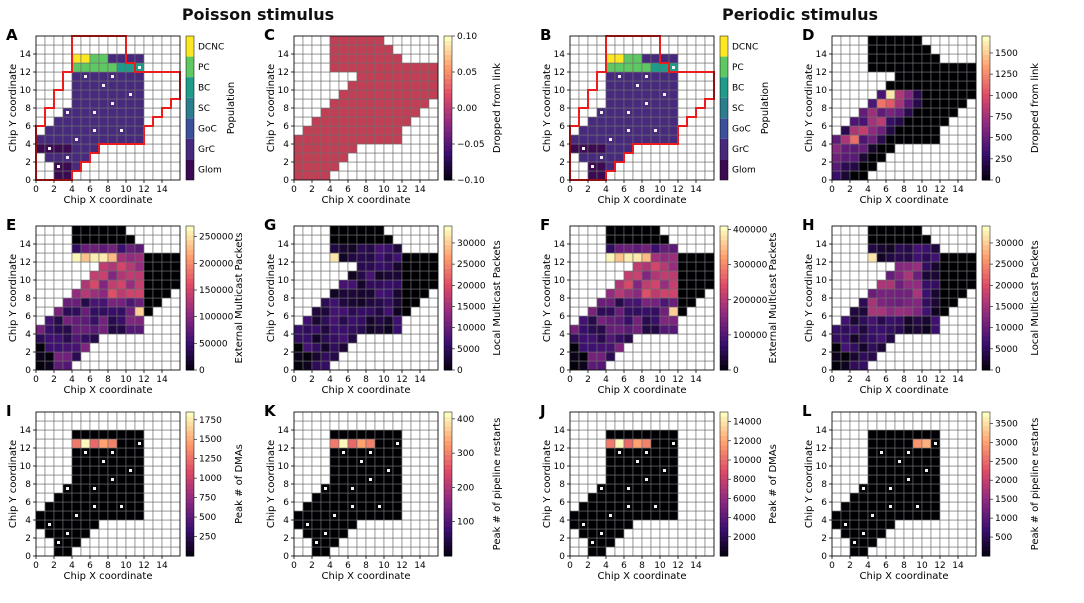  I want to click on x-tick-label: 0, so click(570, 190).